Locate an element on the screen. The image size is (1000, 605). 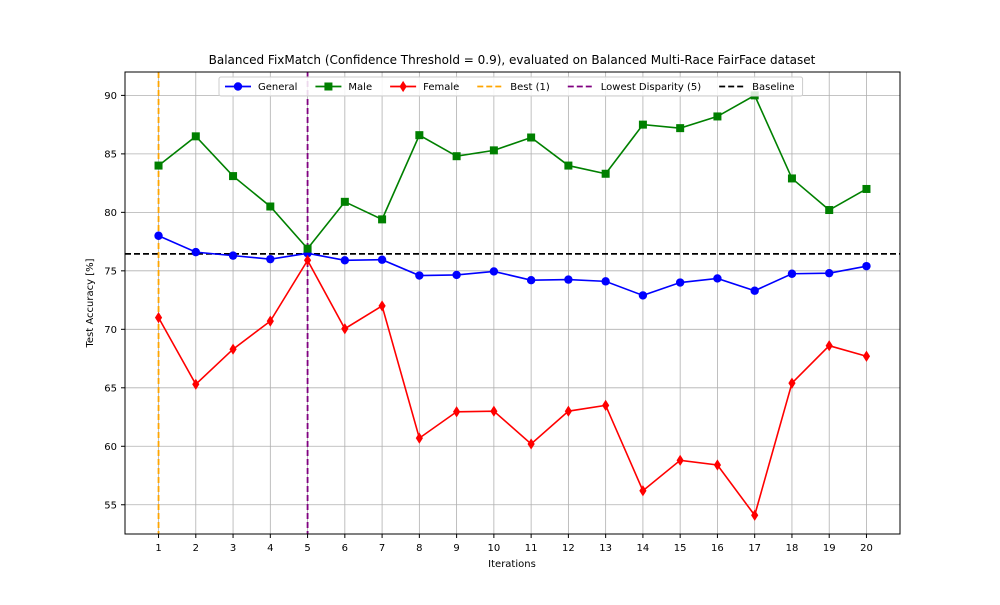
x-tick-label: 5 is located at coordinates (307, 548).